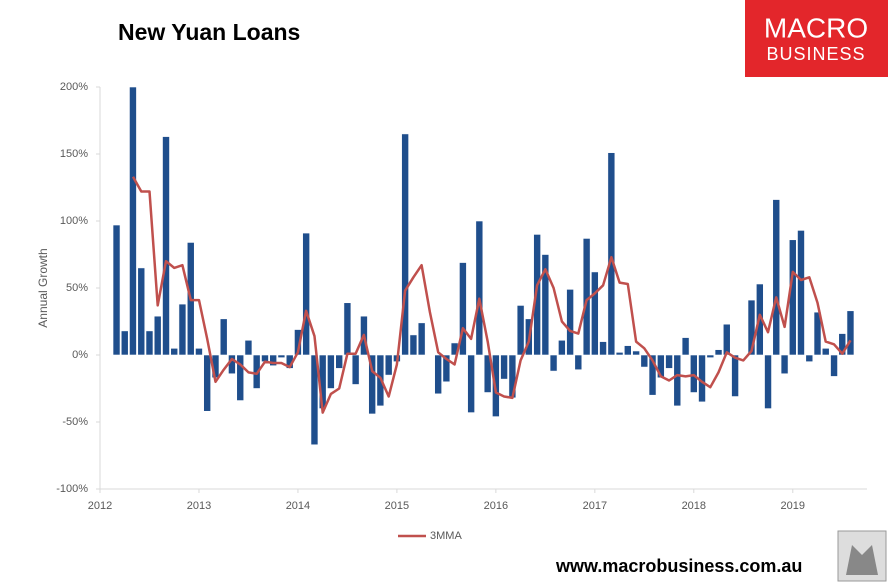 This screenshot has height=583, width=888. I want to click on chart-title: New Yuan Loans, so click(209, 32).